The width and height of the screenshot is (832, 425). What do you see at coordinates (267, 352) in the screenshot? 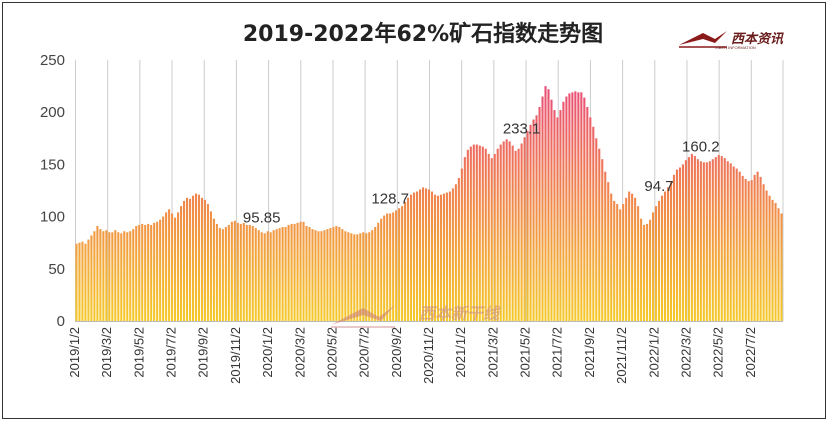
I see `x-tick-label: 2020/1/2` at bounding box center [267, 352].